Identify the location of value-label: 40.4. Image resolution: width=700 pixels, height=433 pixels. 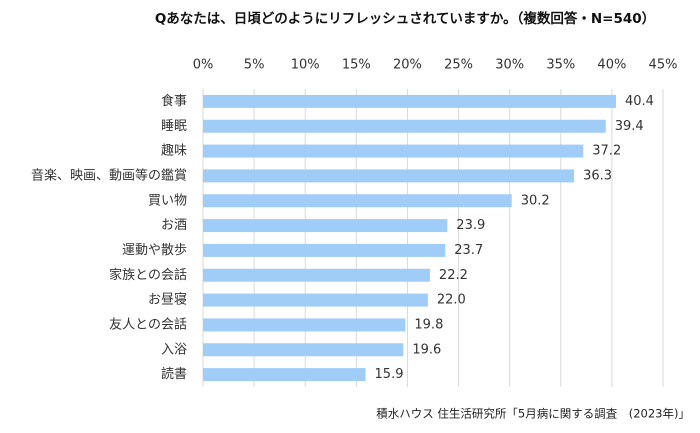
(639, 101).